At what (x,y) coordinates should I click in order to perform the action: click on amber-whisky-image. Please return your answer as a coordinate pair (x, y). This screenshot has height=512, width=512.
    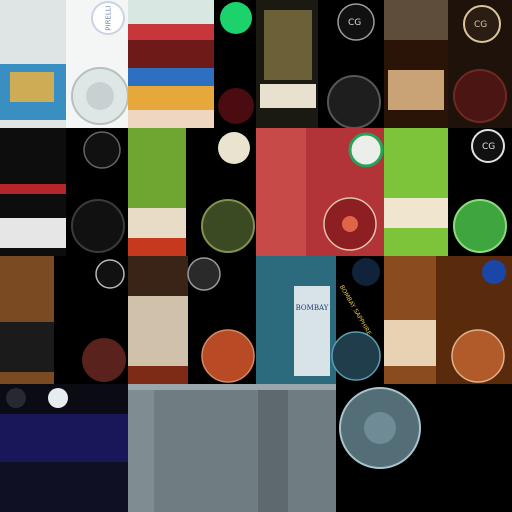
    Looking at the image, I should click on (63, 320).